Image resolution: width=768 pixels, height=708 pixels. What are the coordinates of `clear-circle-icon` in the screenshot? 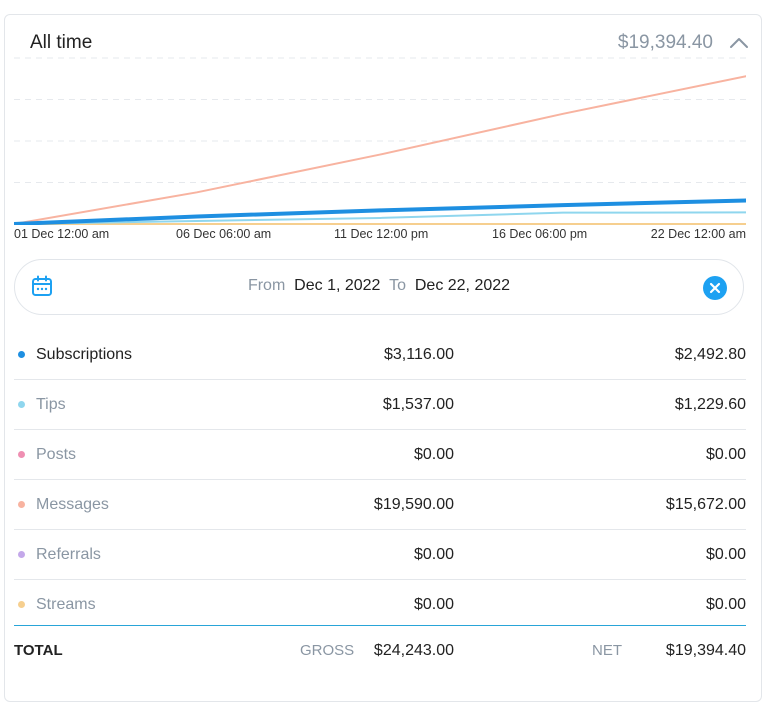 It's located at (715, 288).